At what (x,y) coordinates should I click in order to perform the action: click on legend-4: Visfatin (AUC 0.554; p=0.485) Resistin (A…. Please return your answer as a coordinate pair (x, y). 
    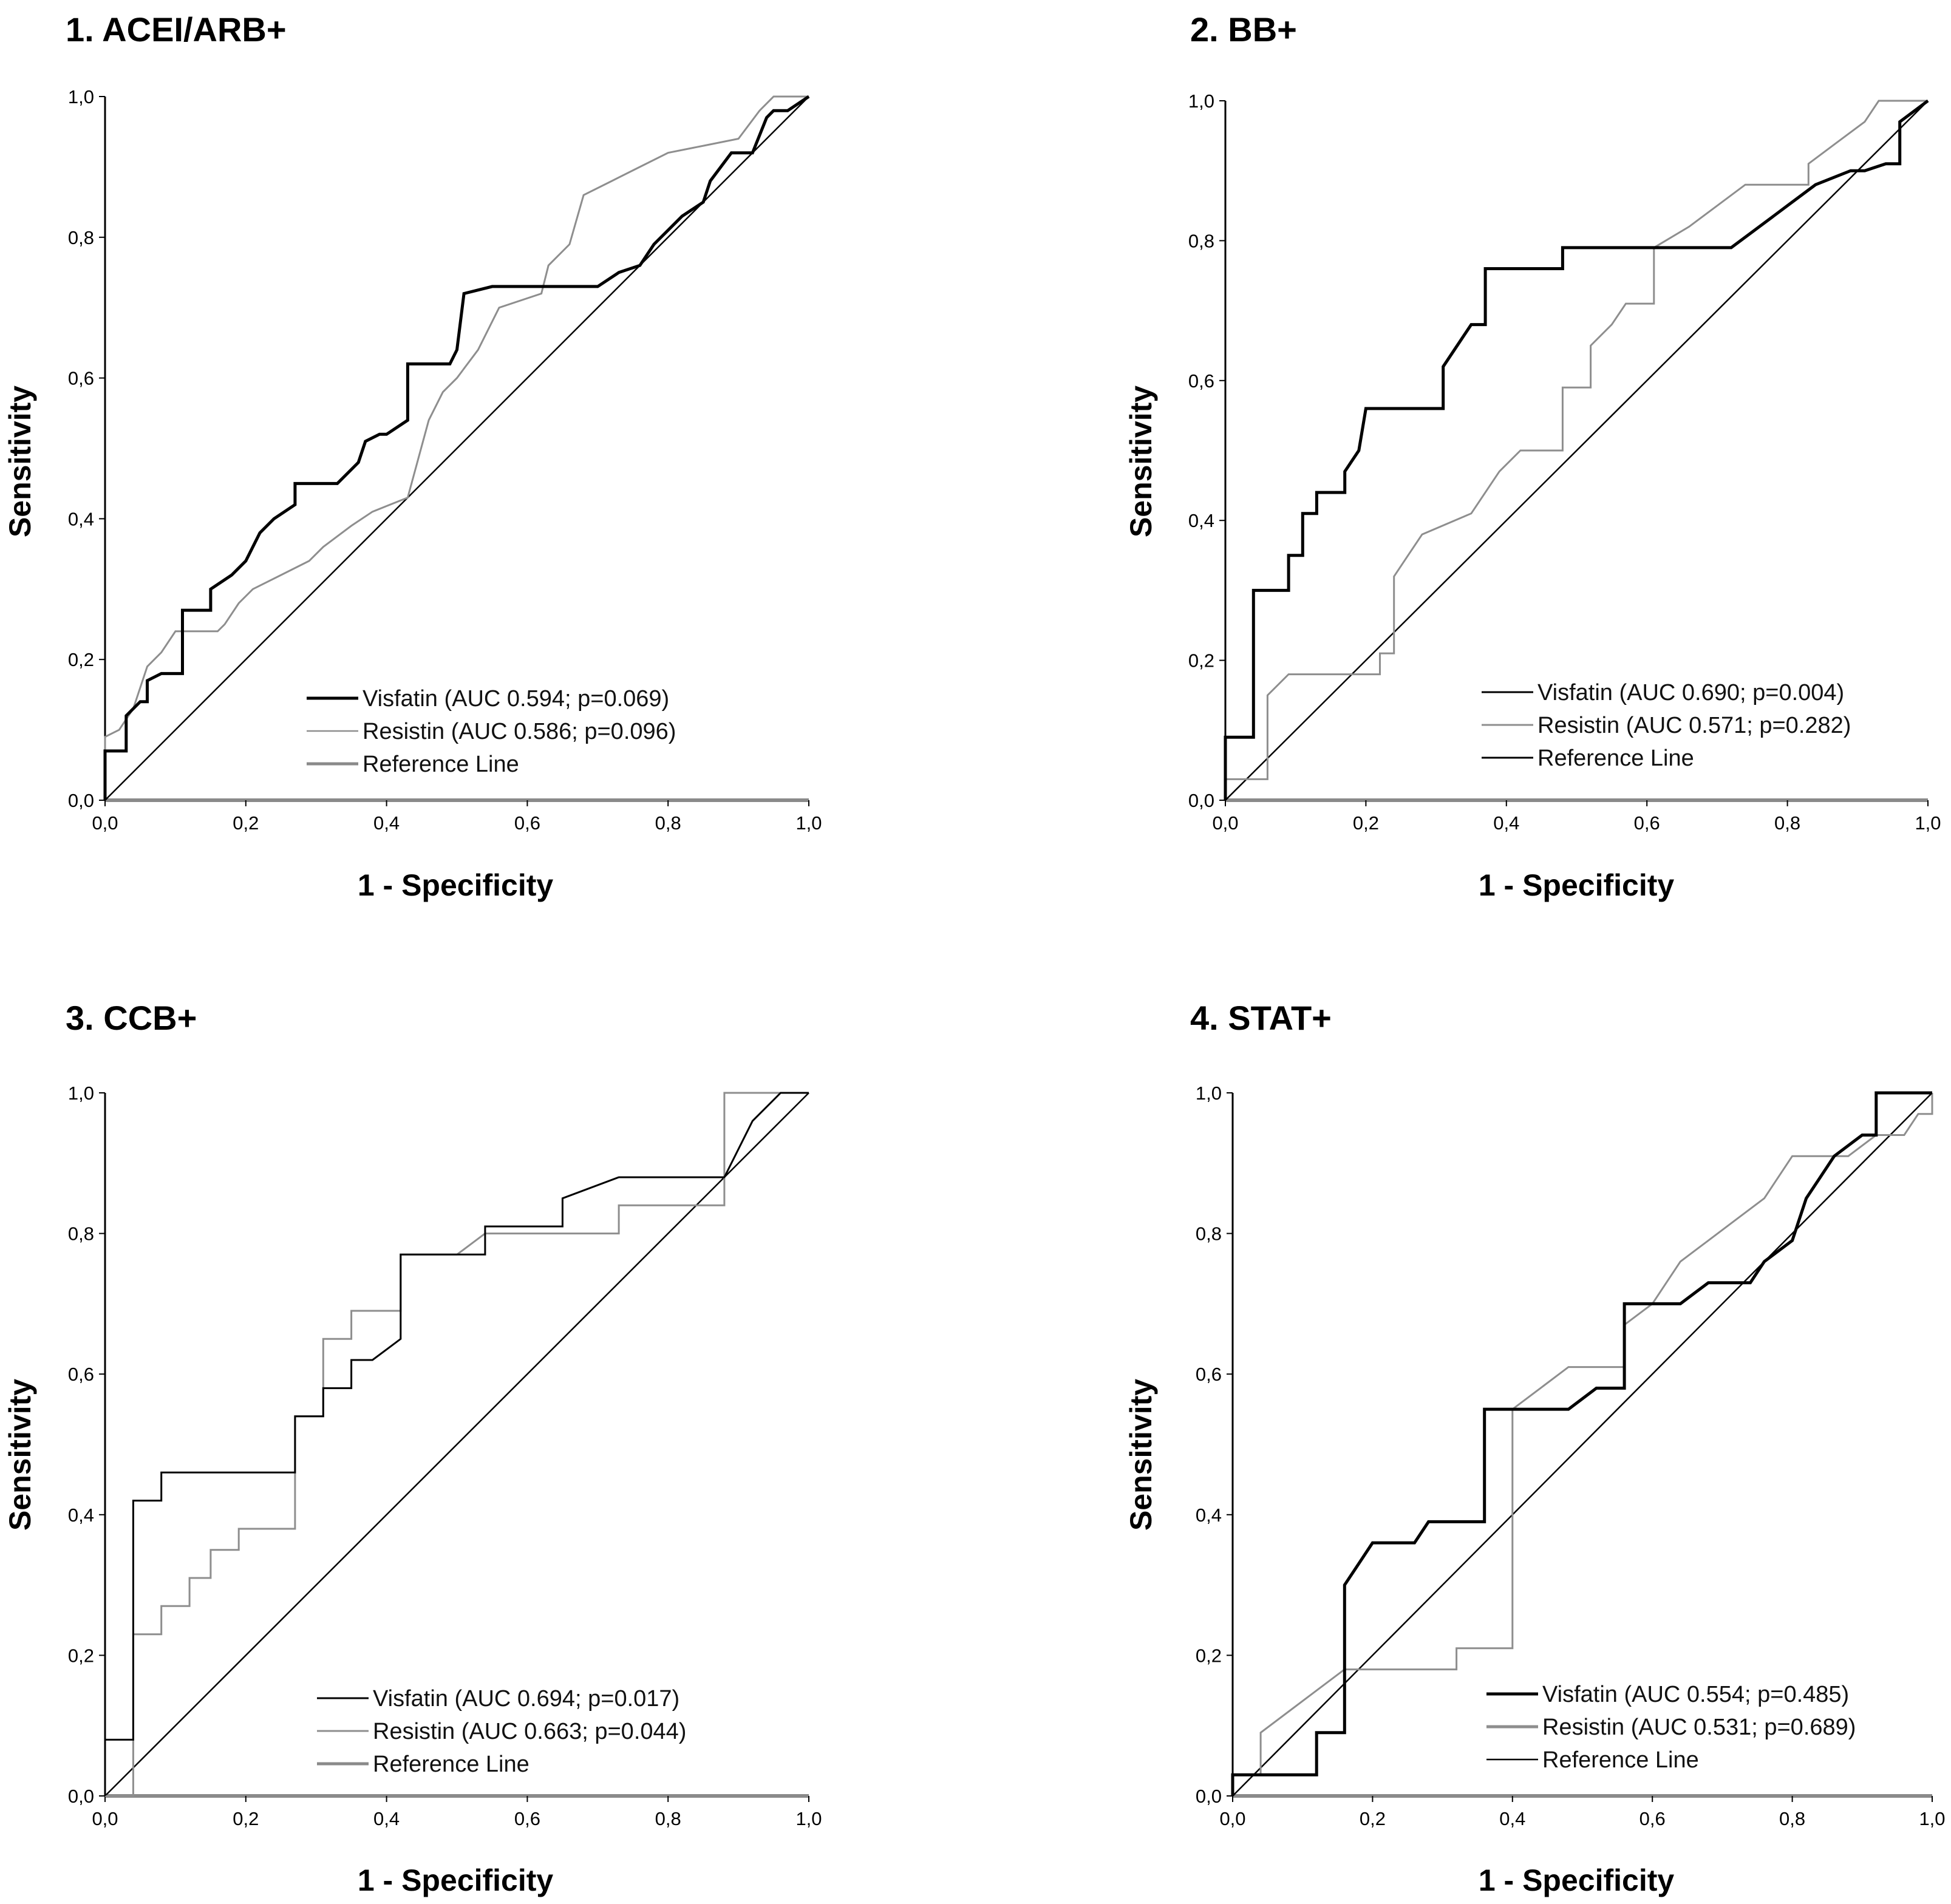
    Looking at the image, I should click on (1671, 1727).